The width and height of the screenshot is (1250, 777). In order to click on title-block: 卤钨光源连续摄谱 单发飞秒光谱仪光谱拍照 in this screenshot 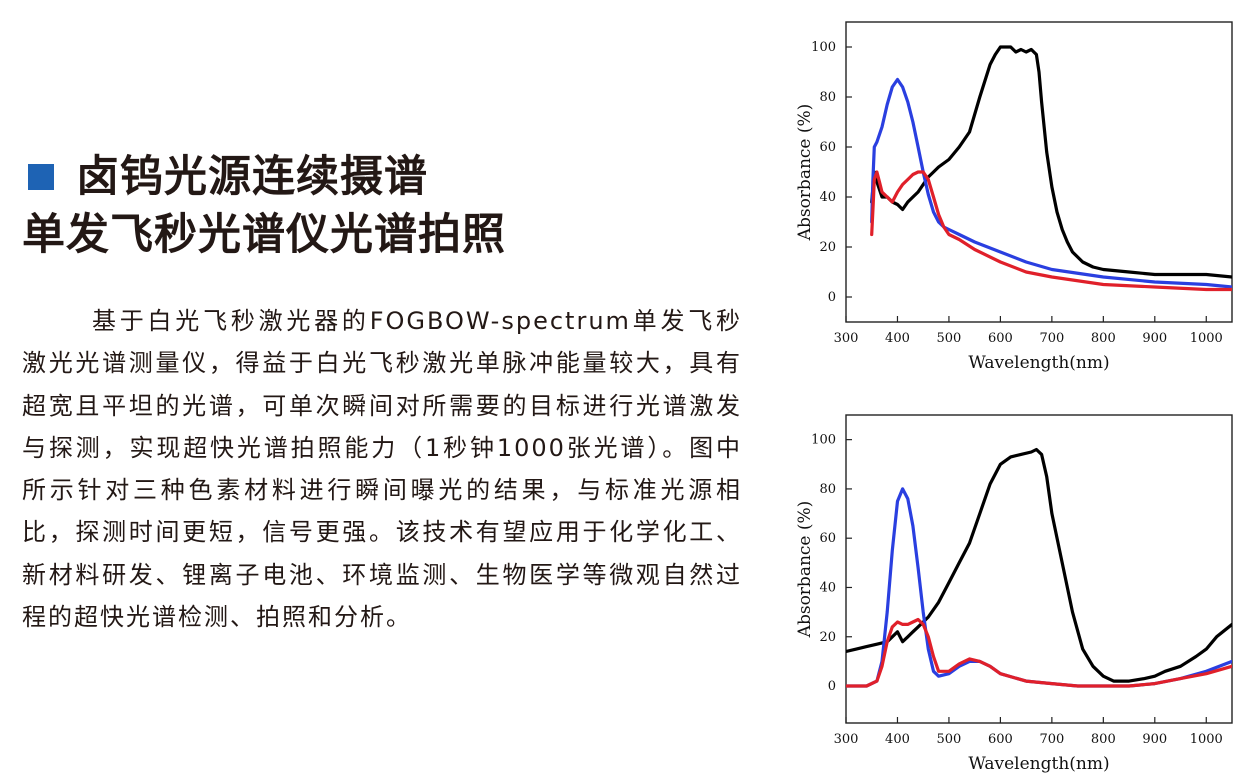, I will do `click(264, 206)`.